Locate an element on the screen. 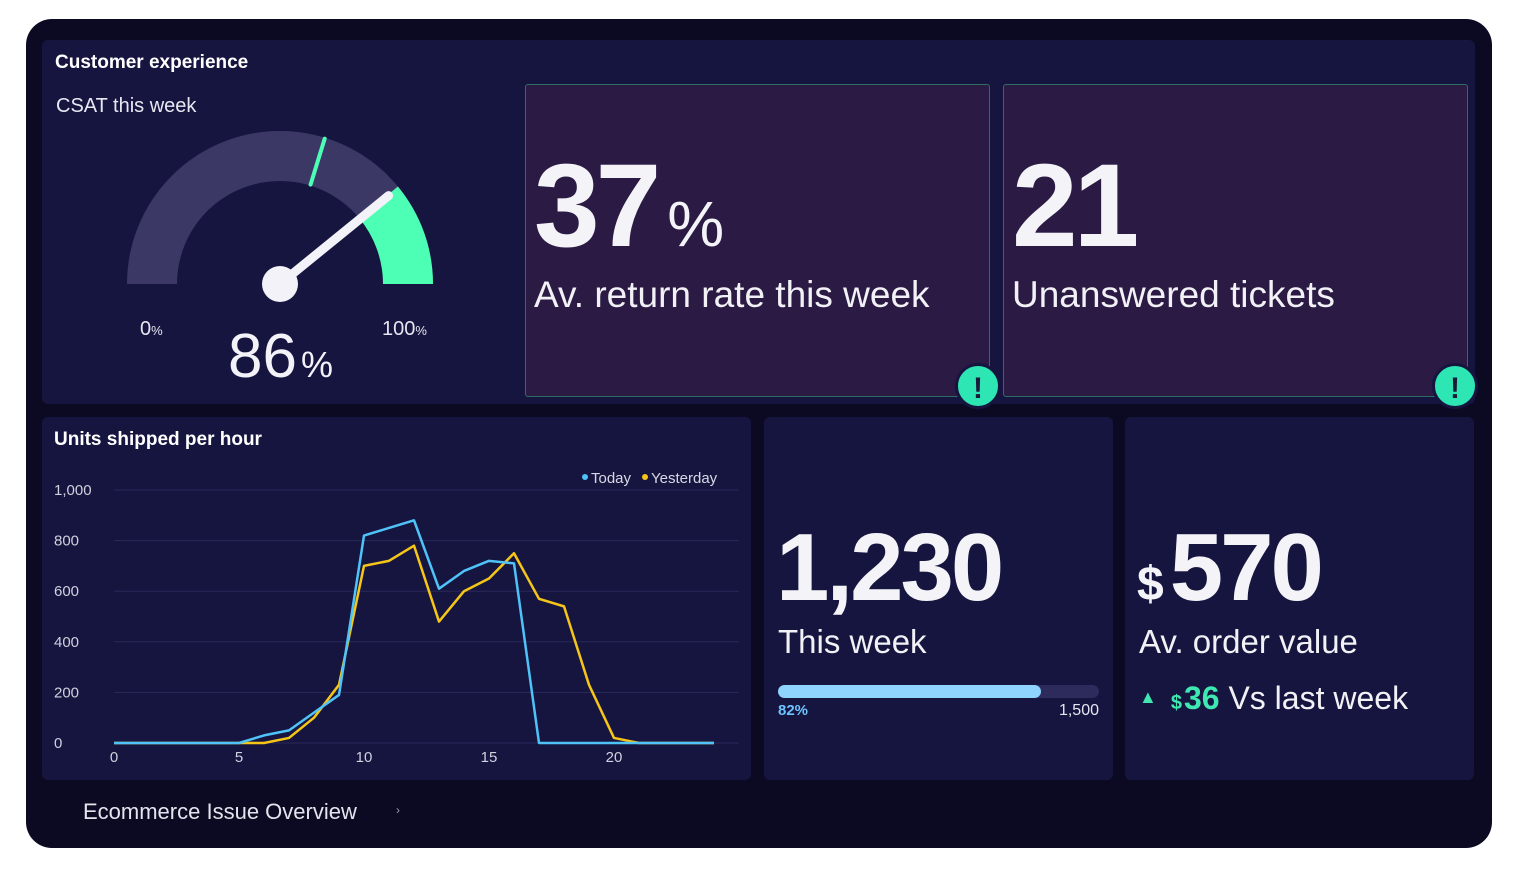  csat-value: 86% is located at coordinates (280, 356).